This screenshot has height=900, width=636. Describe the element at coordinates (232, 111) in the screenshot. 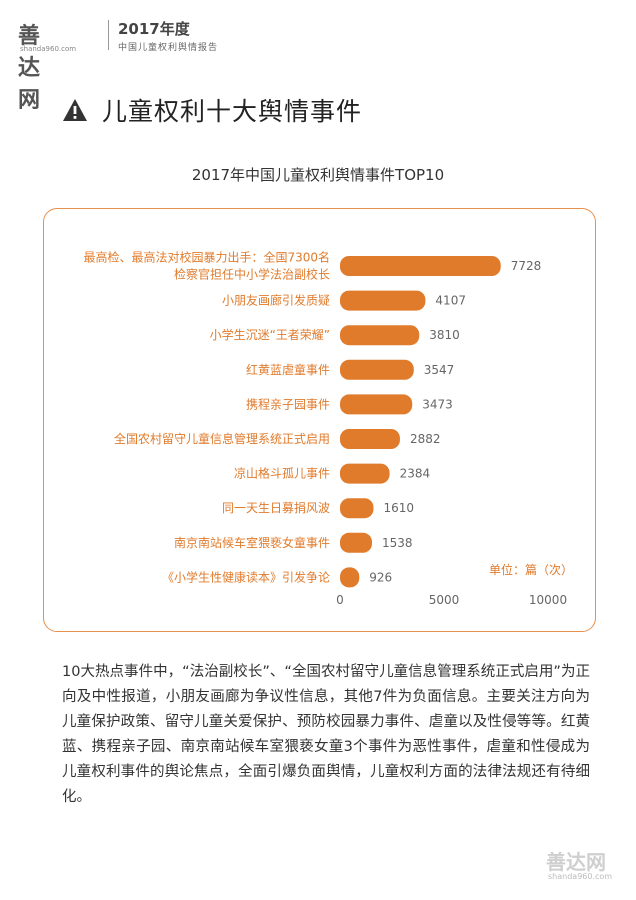

I see `section-title: 儿童权利十大舆情事件` at that location.